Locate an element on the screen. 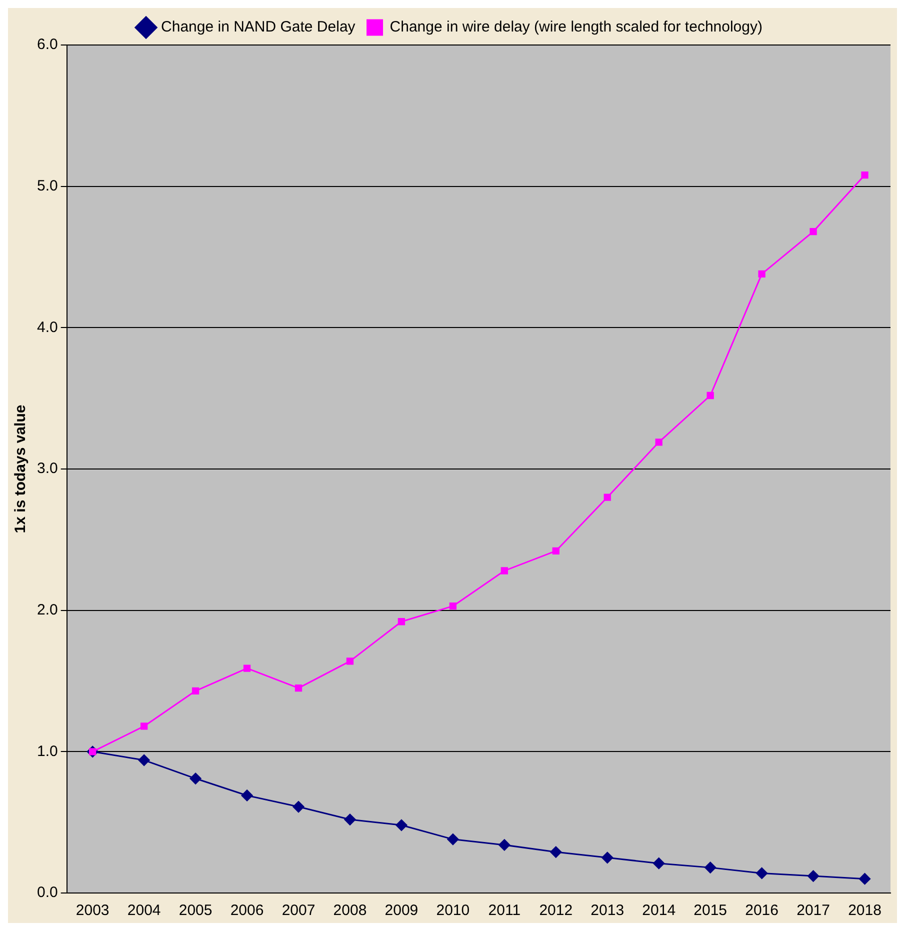 This screenshot has height=931, width=905. x-tick-label: 2018 is located at coordinates (865, 911).